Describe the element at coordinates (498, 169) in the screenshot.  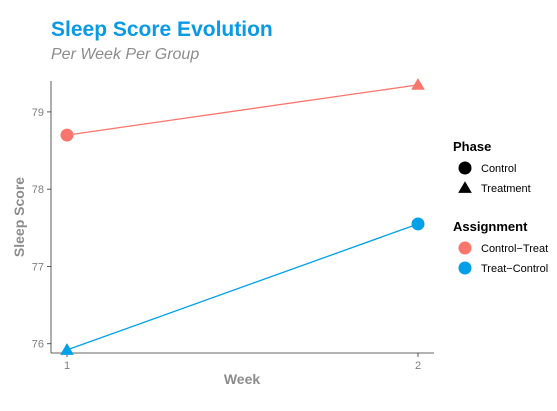
I see `legend-label: Control` at that location.